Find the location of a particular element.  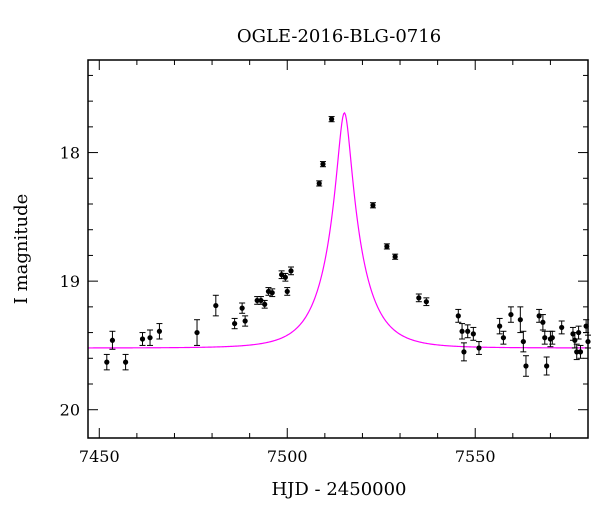

chart-title: OGLE-2016-BLG-0716 is located at coordinates (339, 36).